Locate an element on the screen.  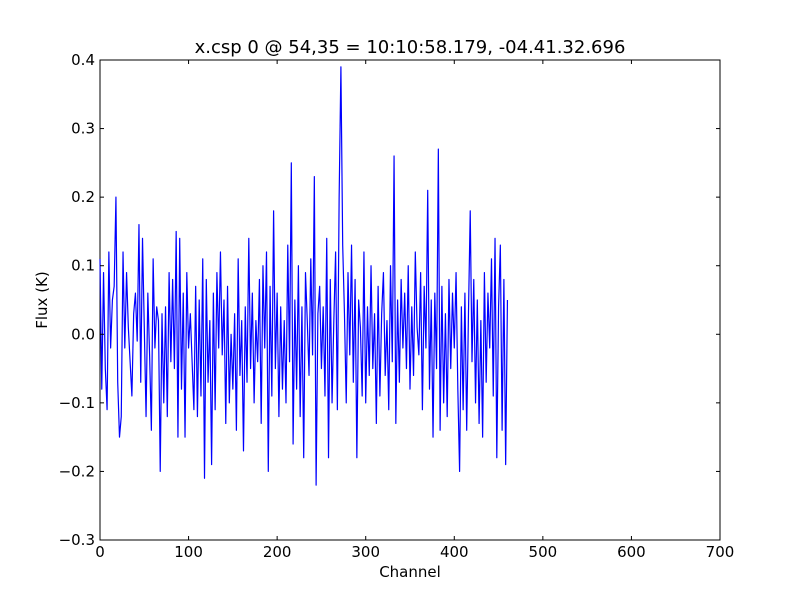
x-axis-label: Channel is located at coordinates (410, 572).